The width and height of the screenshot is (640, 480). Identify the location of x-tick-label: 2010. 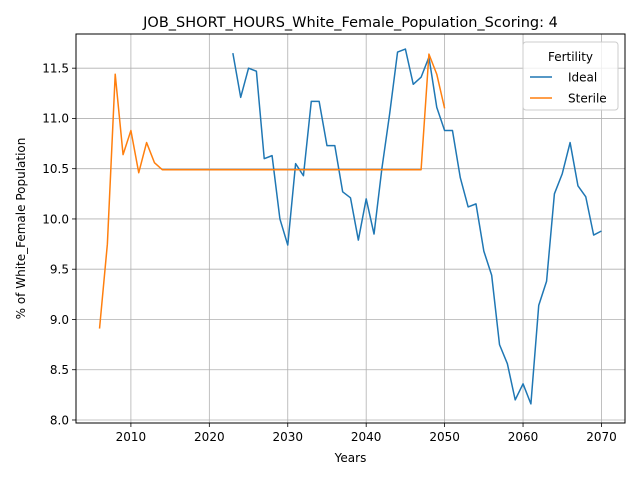
(131, 437).